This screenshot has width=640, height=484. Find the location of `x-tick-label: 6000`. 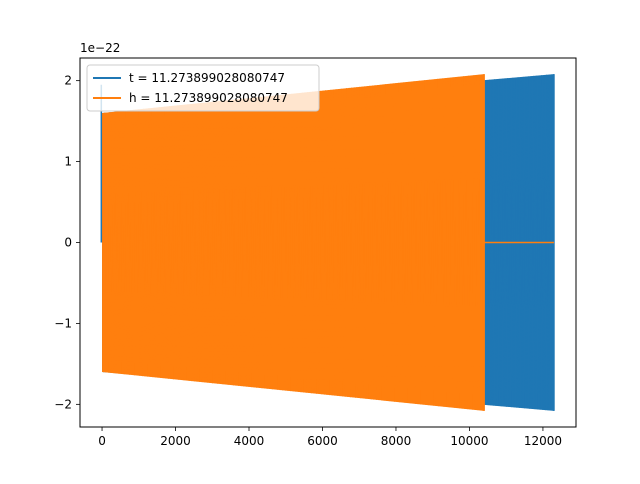

x-tick-label: 6000 is located at coordinates (322, 441).